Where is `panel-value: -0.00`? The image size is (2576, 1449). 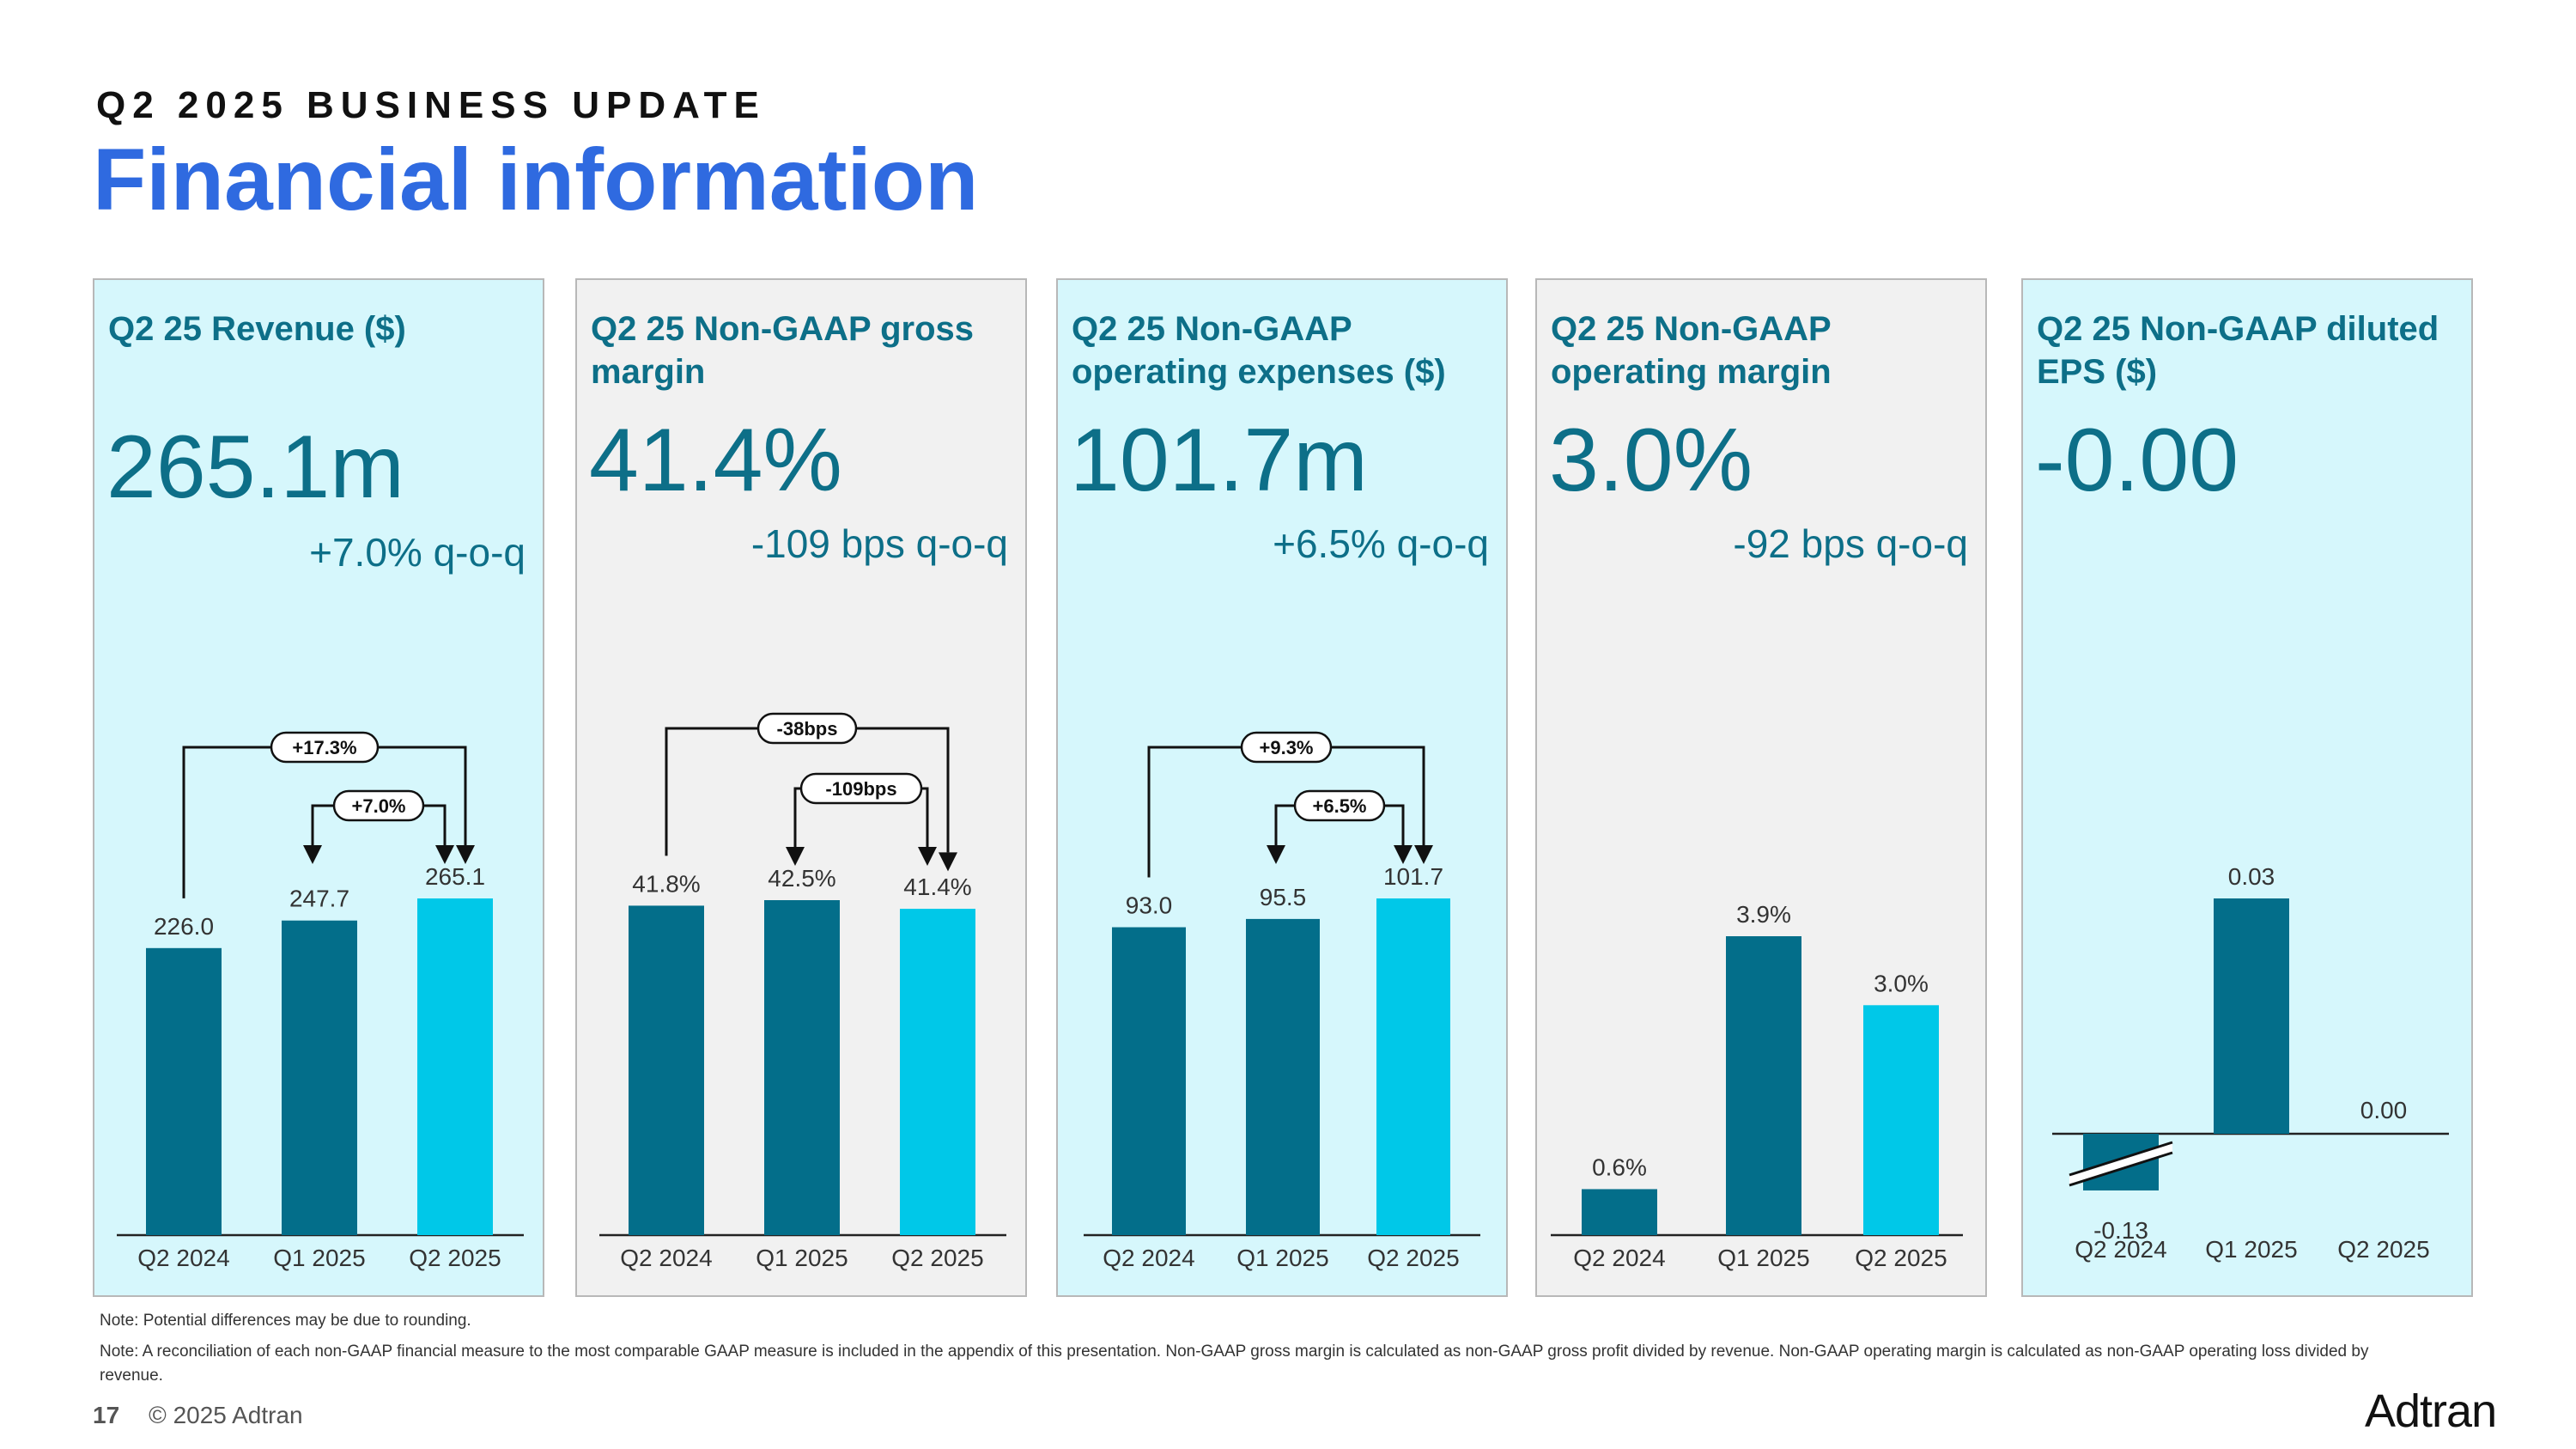
panel-value: -0.00 is located at coordinates (2137, 461).